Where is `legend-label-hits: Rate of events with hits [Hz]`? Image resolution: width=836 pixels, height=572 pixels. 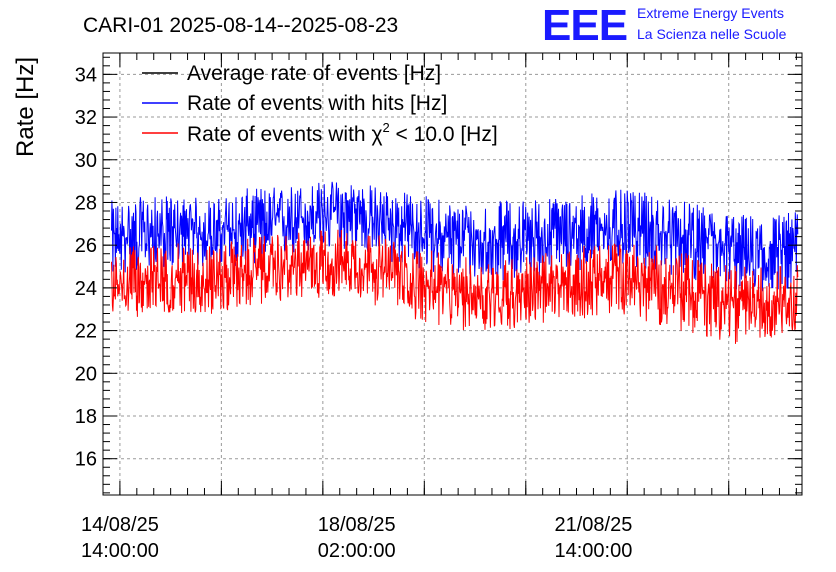
legend-label-hits: Rate of events with hits [Hz] is located at coordinates (317, 103).